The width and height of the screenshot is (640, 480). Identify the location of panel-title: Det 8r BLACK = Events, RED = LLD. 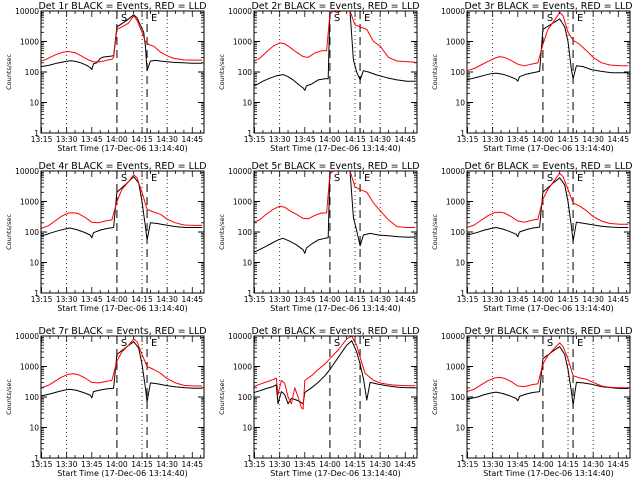
(335, 331).